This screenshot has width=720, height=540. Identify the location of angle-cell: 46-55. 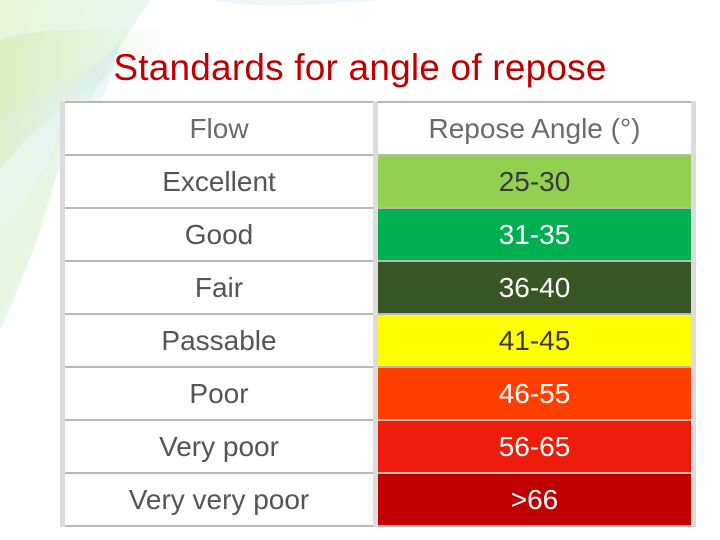
(534, 393).